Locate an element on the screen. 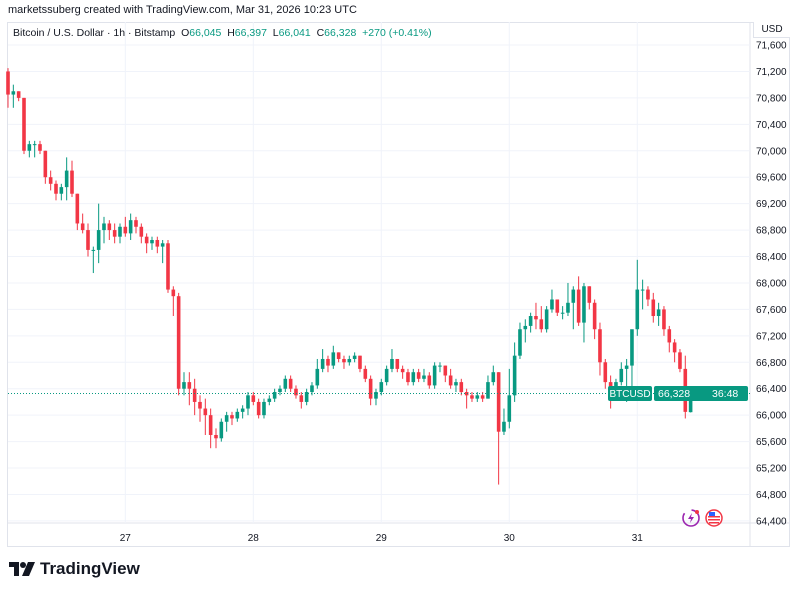 Image resolution: width=800 pixels, height=591 pixels. y-tick-label: 68,800 is located at coordinates (771, 231).